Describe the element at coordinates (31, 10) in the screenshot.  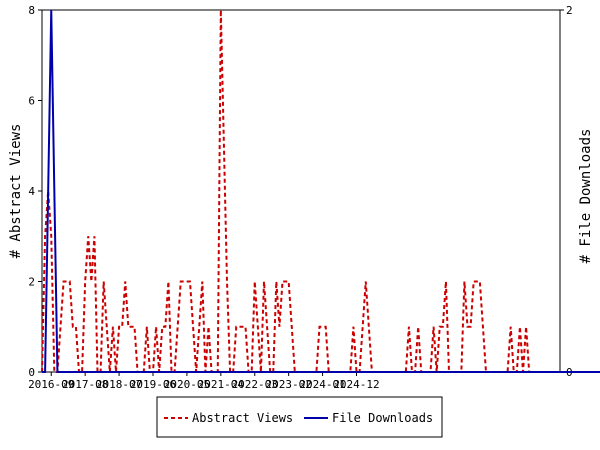
I see `left-tick-label: 8` at that location.